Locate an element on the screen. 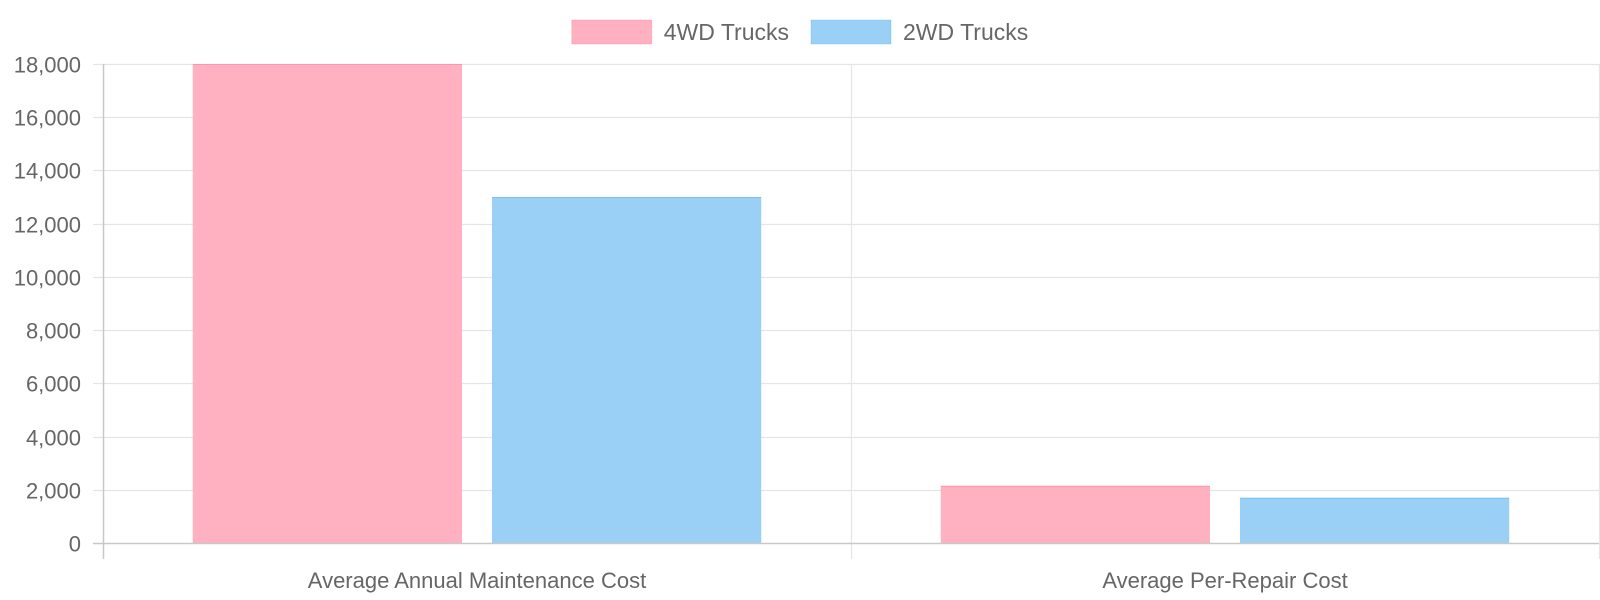 The width and height of the screenshot is (1600, 600). y-tick-label: 12,000 is located at coordinates (47, 225).